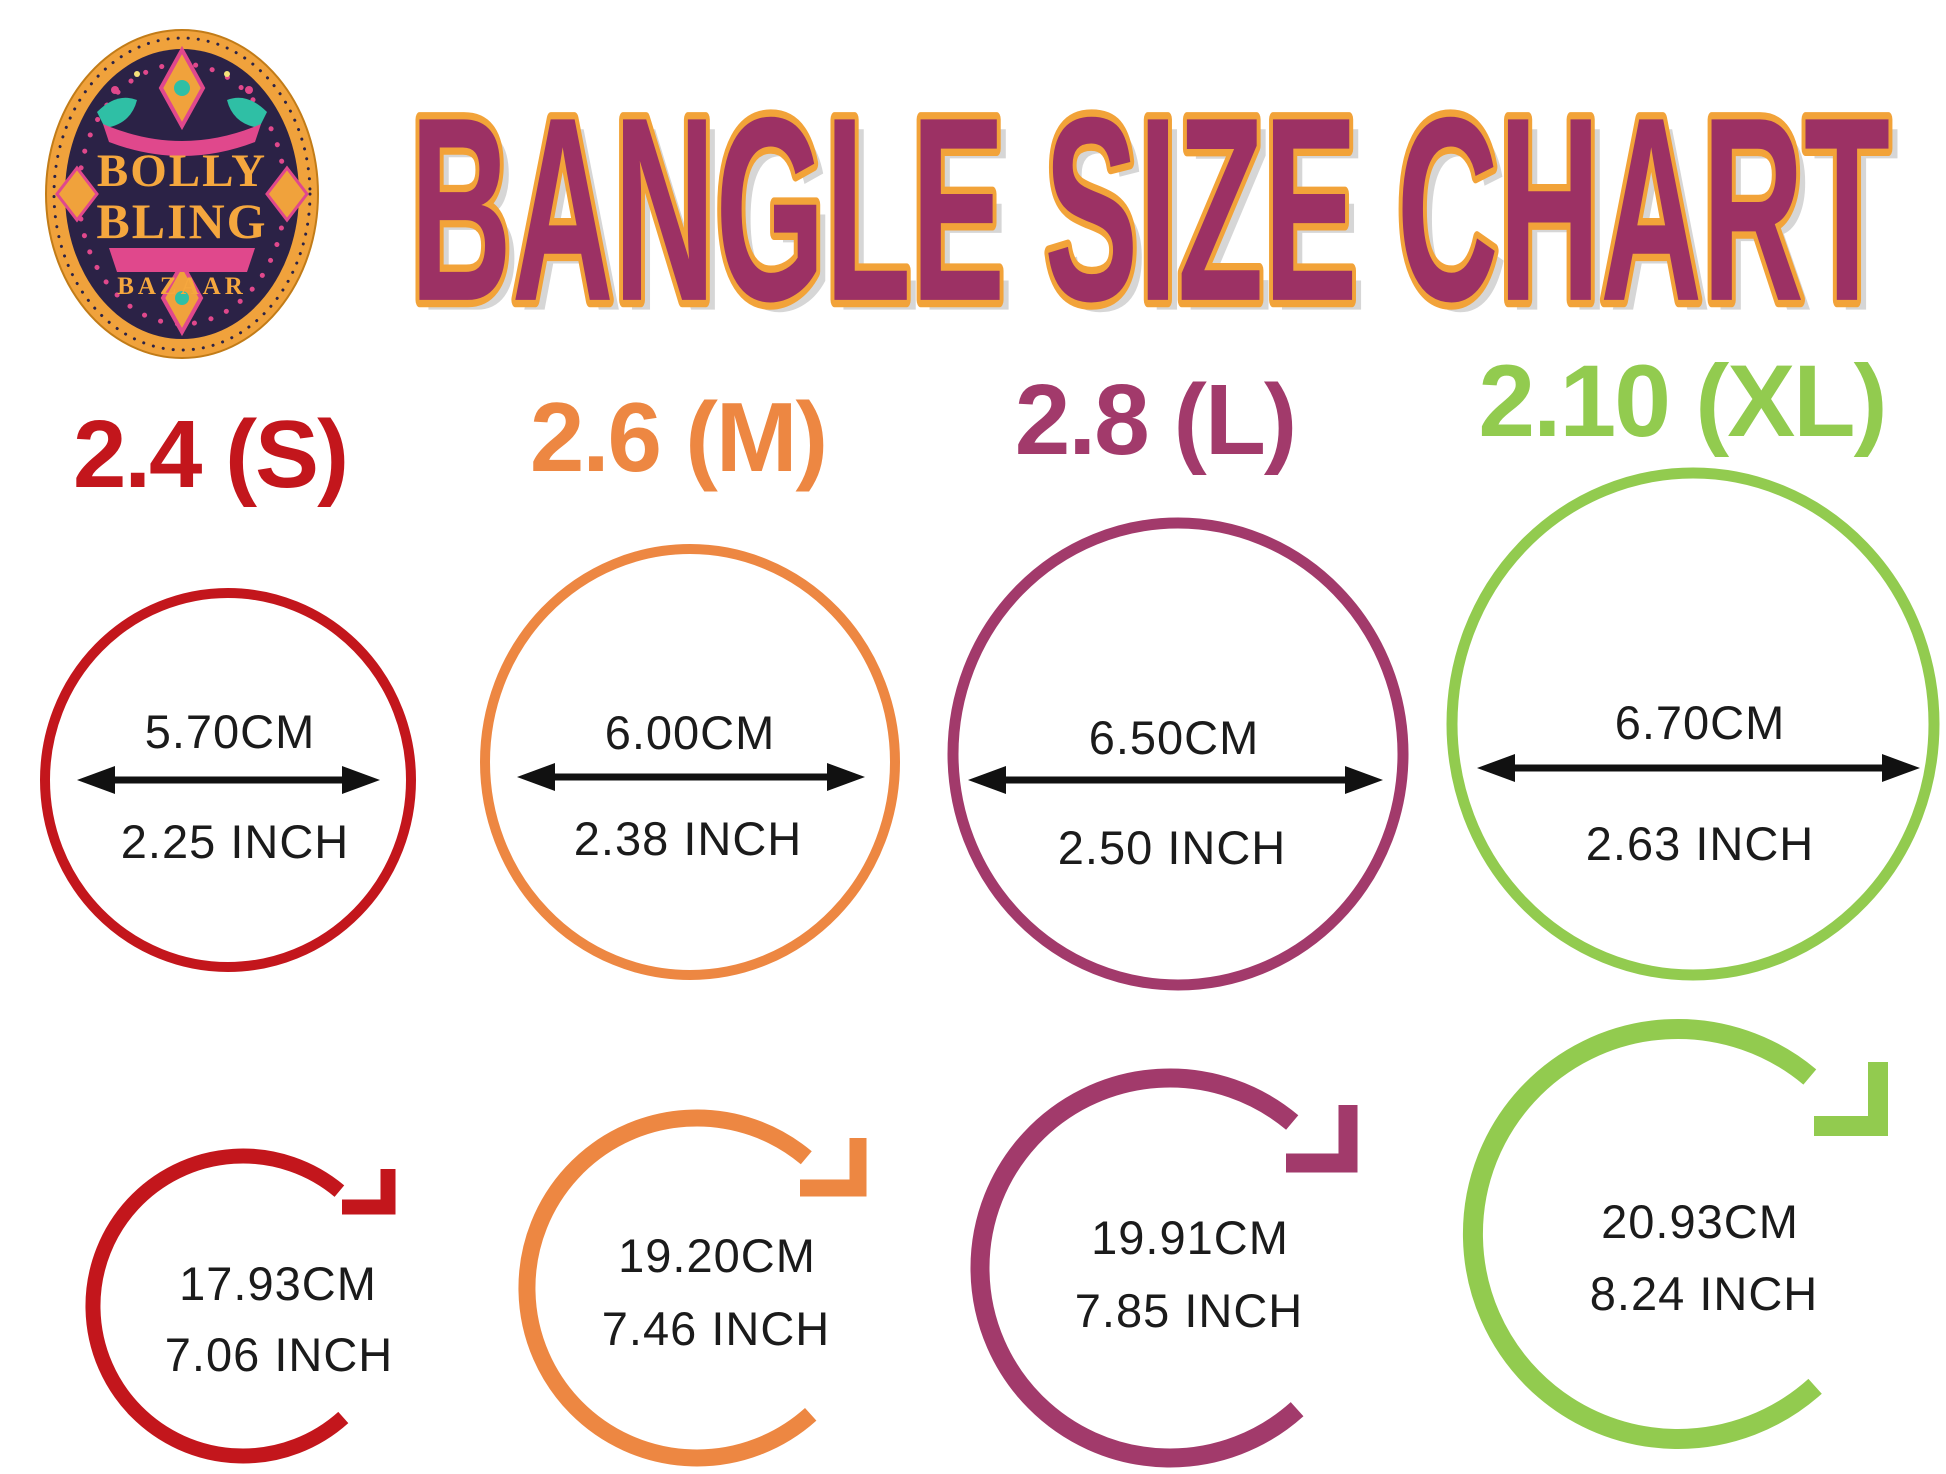  Describe the element at coordinates (182, 88) in the screenshot. I see `logo-top-diamond-gem` at that location.